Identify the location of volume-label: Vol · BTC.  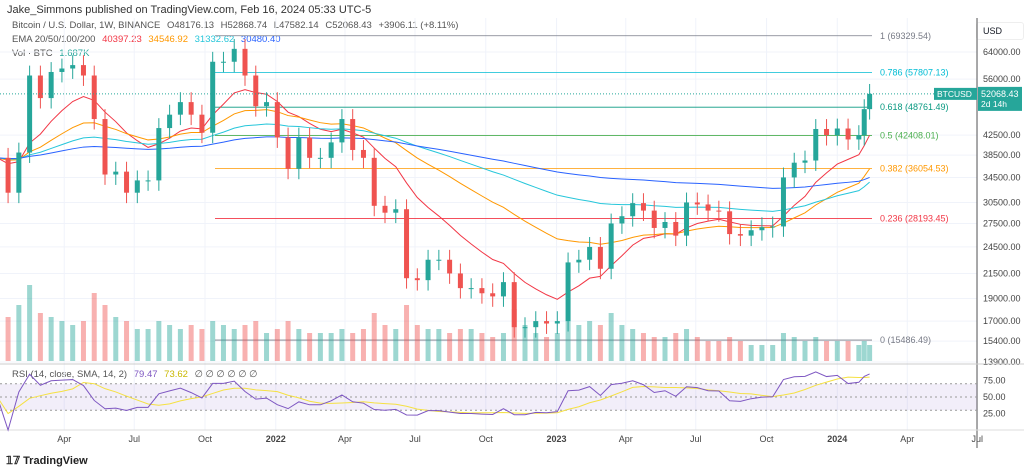
(32, 53).